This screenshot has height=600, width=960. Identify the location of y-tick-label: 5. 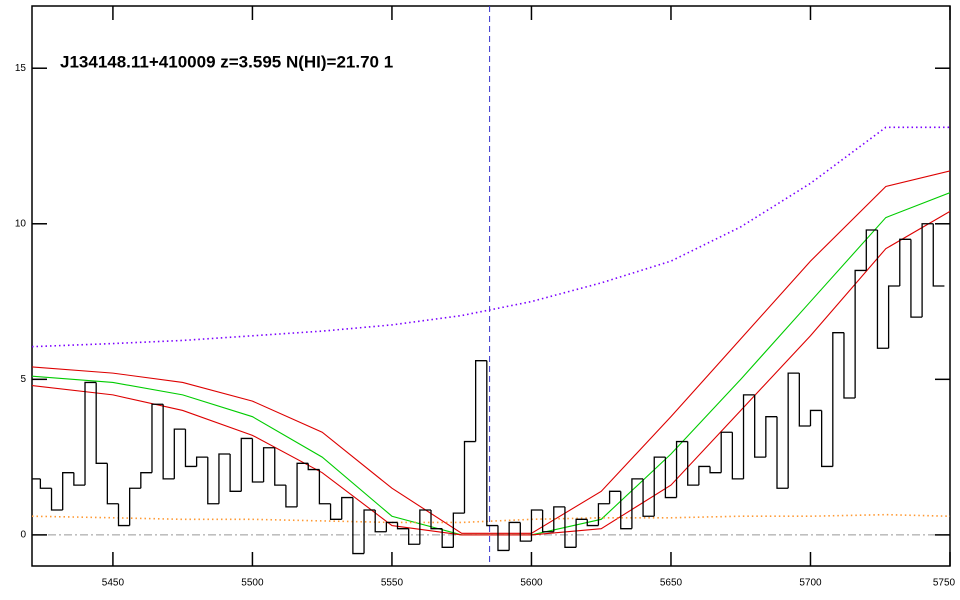
(23, 379).